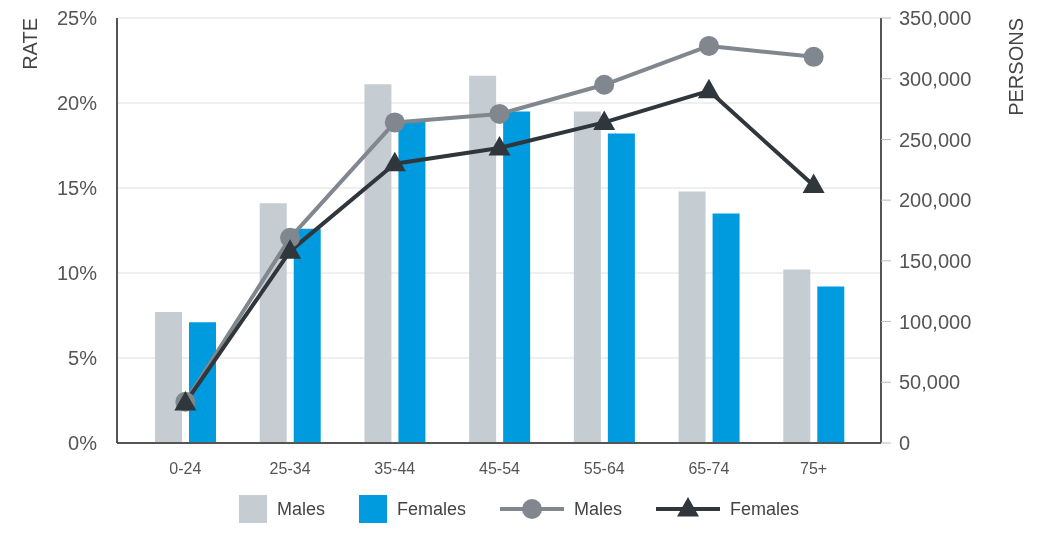  I want to click on x-tick-label: 25-34, so click(290, 469).